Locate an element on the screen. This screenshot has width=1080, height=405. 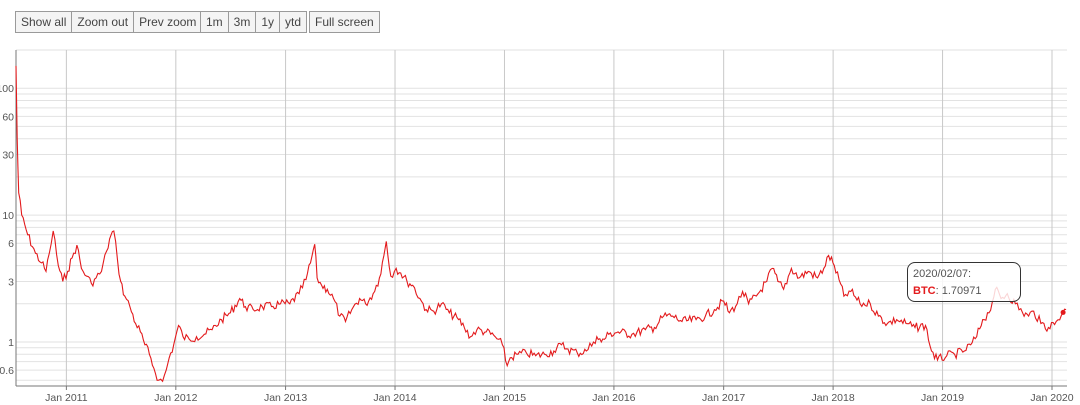
full-screen-button: Full screen is located at coordinates (344, 22).